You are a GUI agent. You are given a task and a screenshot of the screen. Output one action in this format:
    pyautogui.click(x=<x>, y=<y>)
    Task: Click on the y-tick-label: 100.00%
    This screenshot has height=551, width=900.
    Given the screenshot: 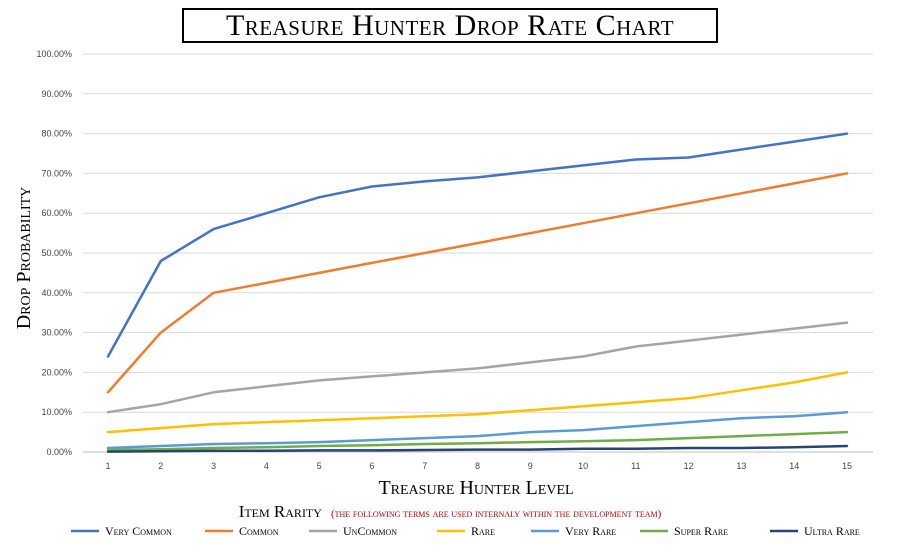 What is the action you would take?
    pyautogui.click(x=54, y=54)
    